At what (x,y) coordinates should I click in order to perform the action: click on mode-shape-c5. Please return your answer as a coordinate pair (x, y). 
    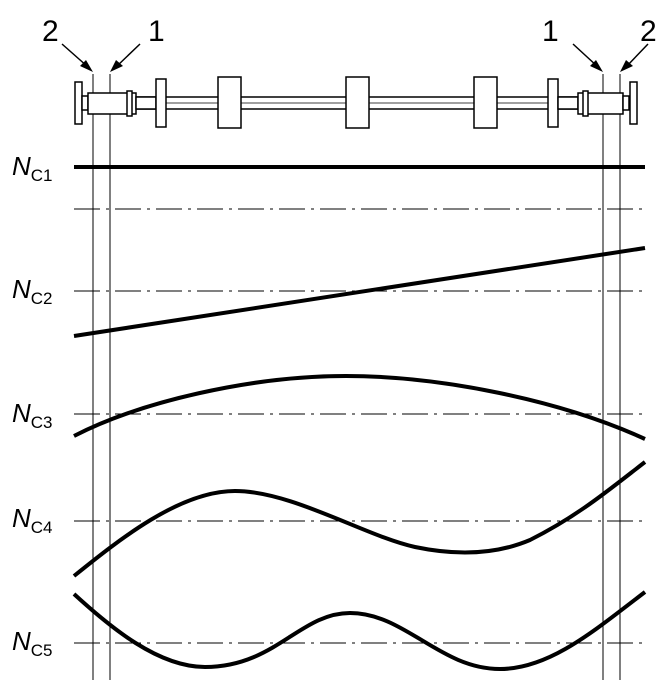
    Looking at the image, I should click on (359, 630).